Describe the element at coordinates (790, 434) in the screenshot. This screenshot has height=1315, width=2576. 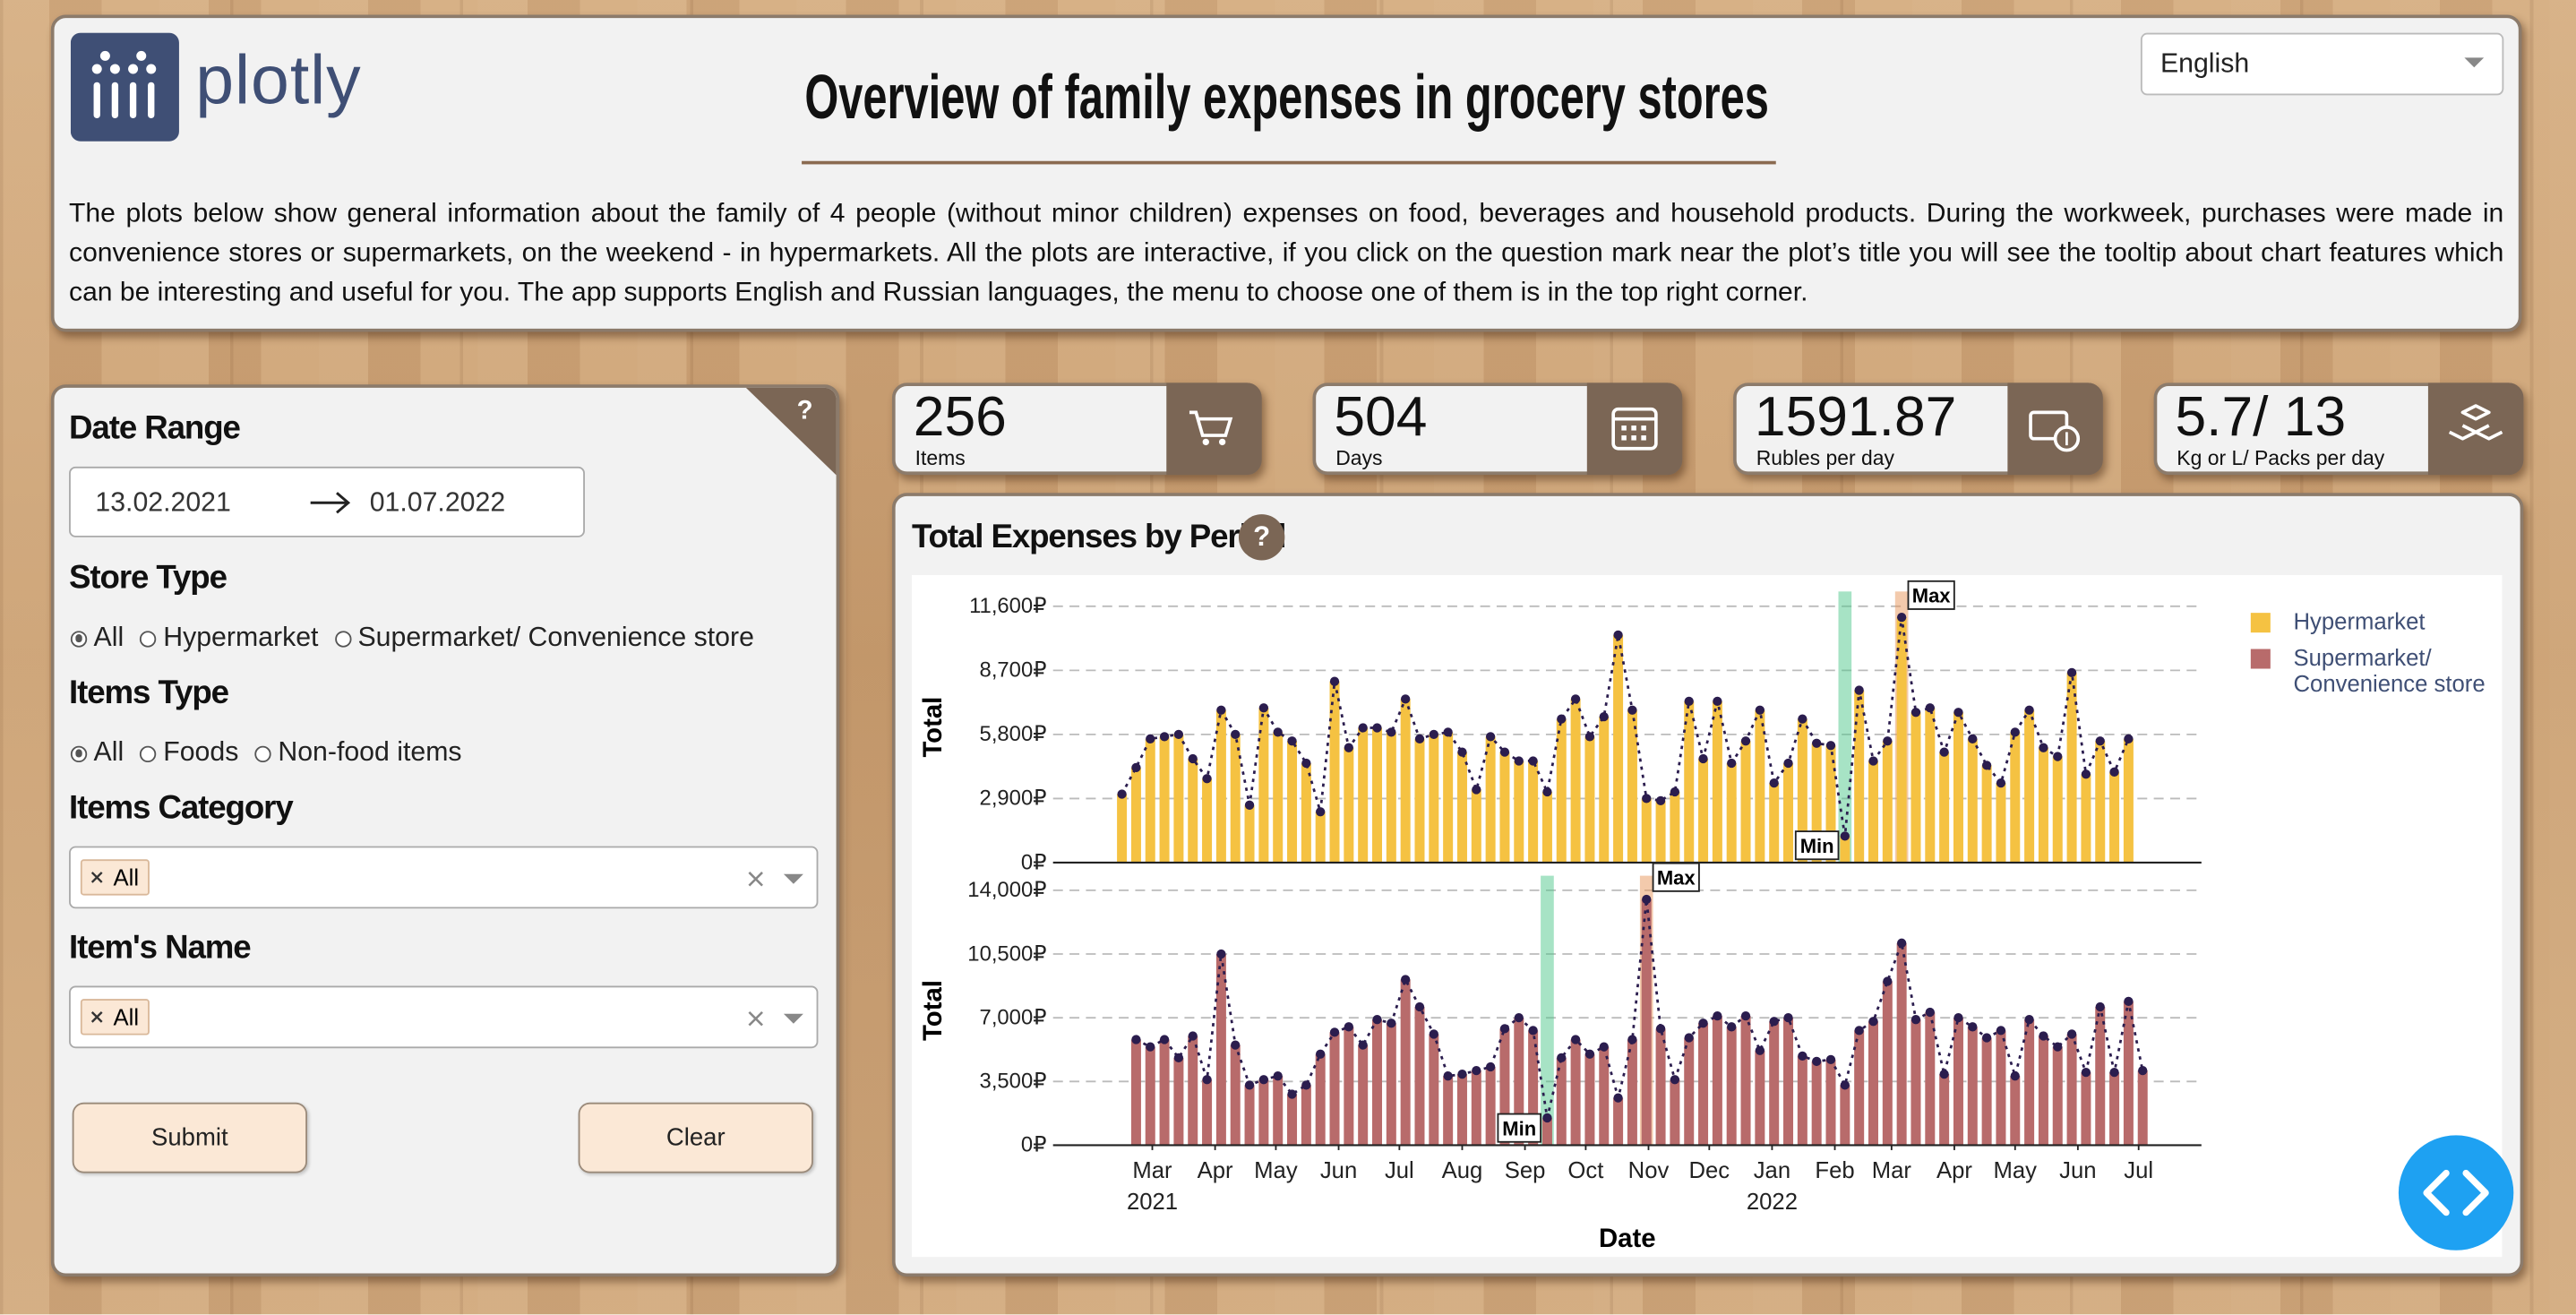
I see `help-corner` at that location.